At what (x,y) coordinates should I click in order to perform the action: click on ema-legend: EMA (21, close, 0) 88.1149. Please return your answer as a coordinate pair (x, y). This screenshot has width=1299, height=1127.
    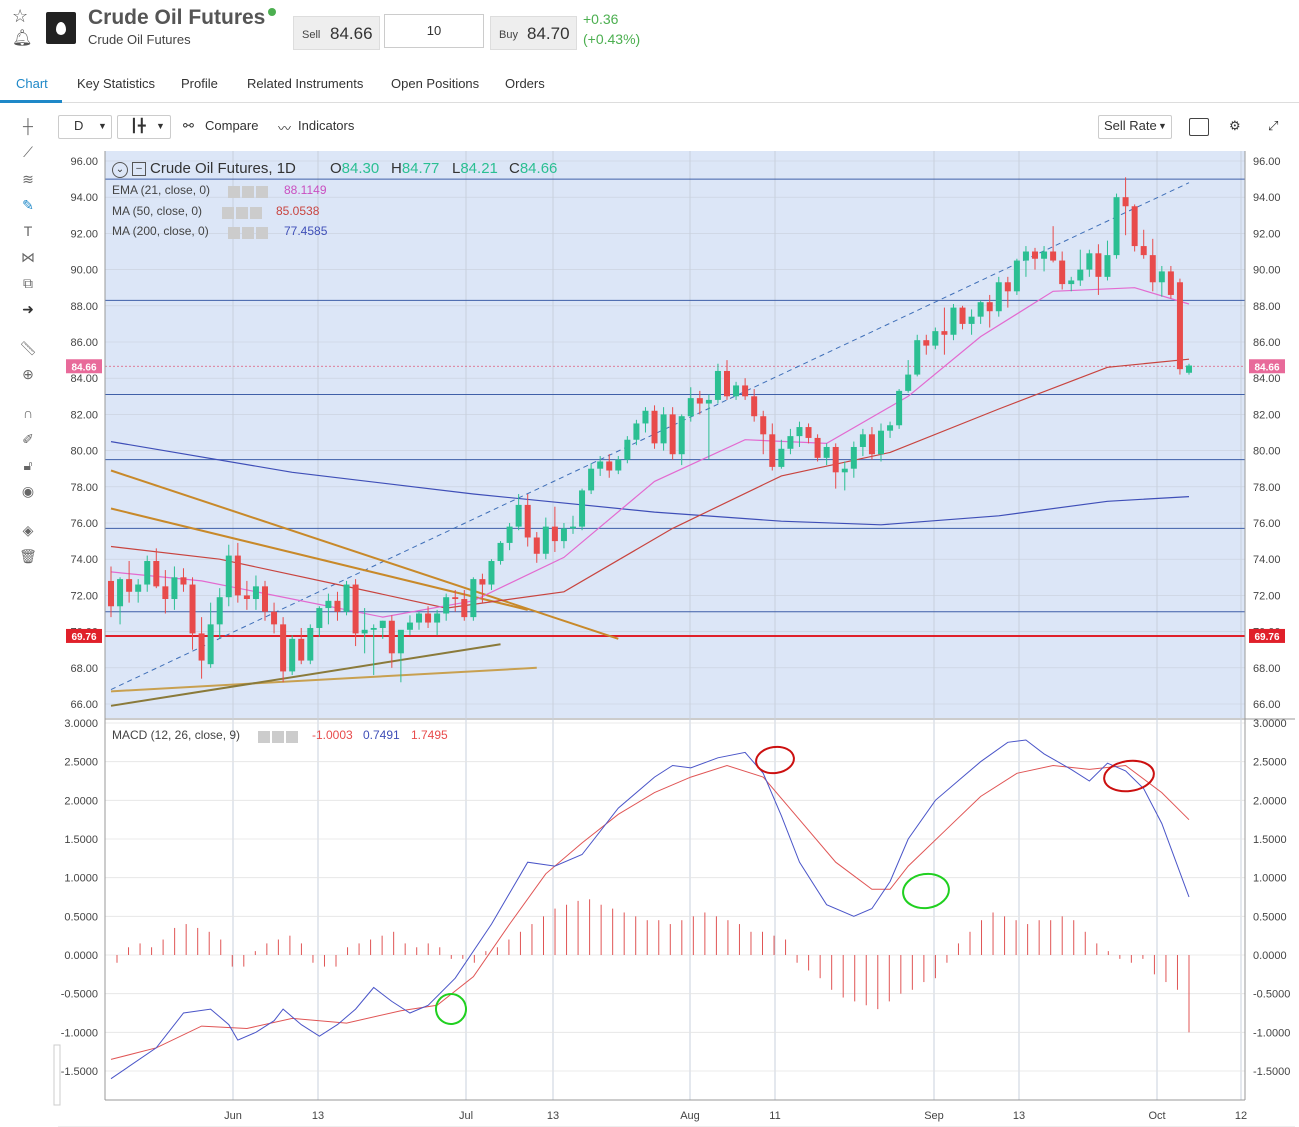
    Looking at the image, I should click on (219, 190).